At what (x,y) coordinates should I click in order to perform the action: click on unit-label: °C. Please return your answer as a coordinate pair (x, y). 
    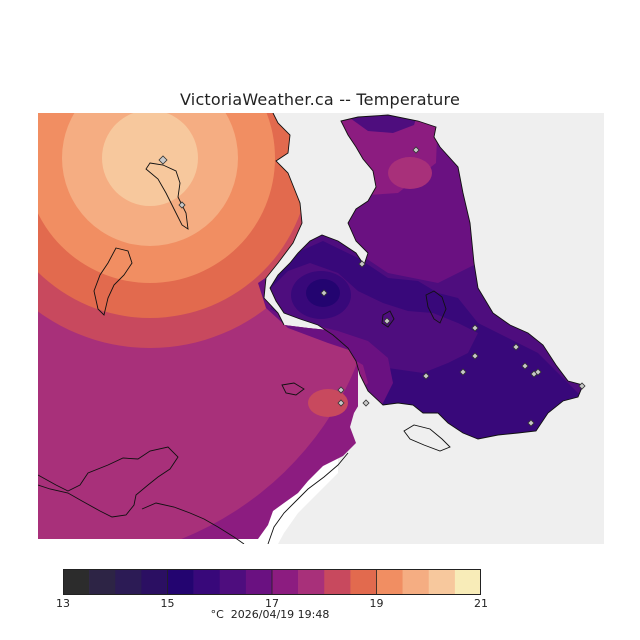
    Looking at the image, I should click on (217, 614).